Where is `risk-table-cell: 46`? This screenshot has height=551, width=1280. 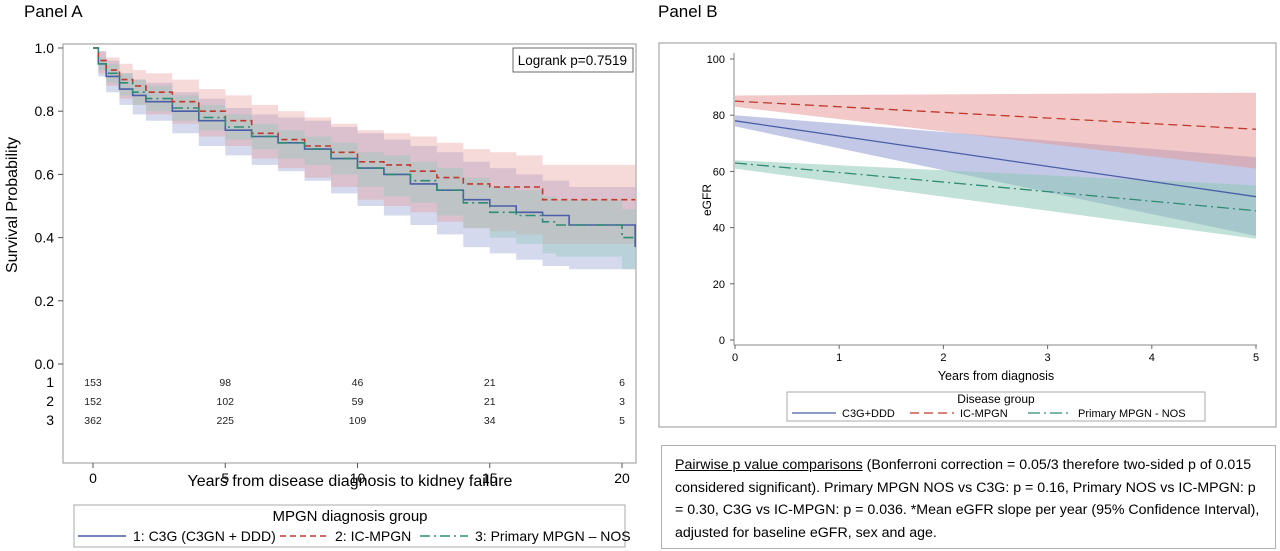
risk-table-cell: 46 is located at coordinates (358, 383).